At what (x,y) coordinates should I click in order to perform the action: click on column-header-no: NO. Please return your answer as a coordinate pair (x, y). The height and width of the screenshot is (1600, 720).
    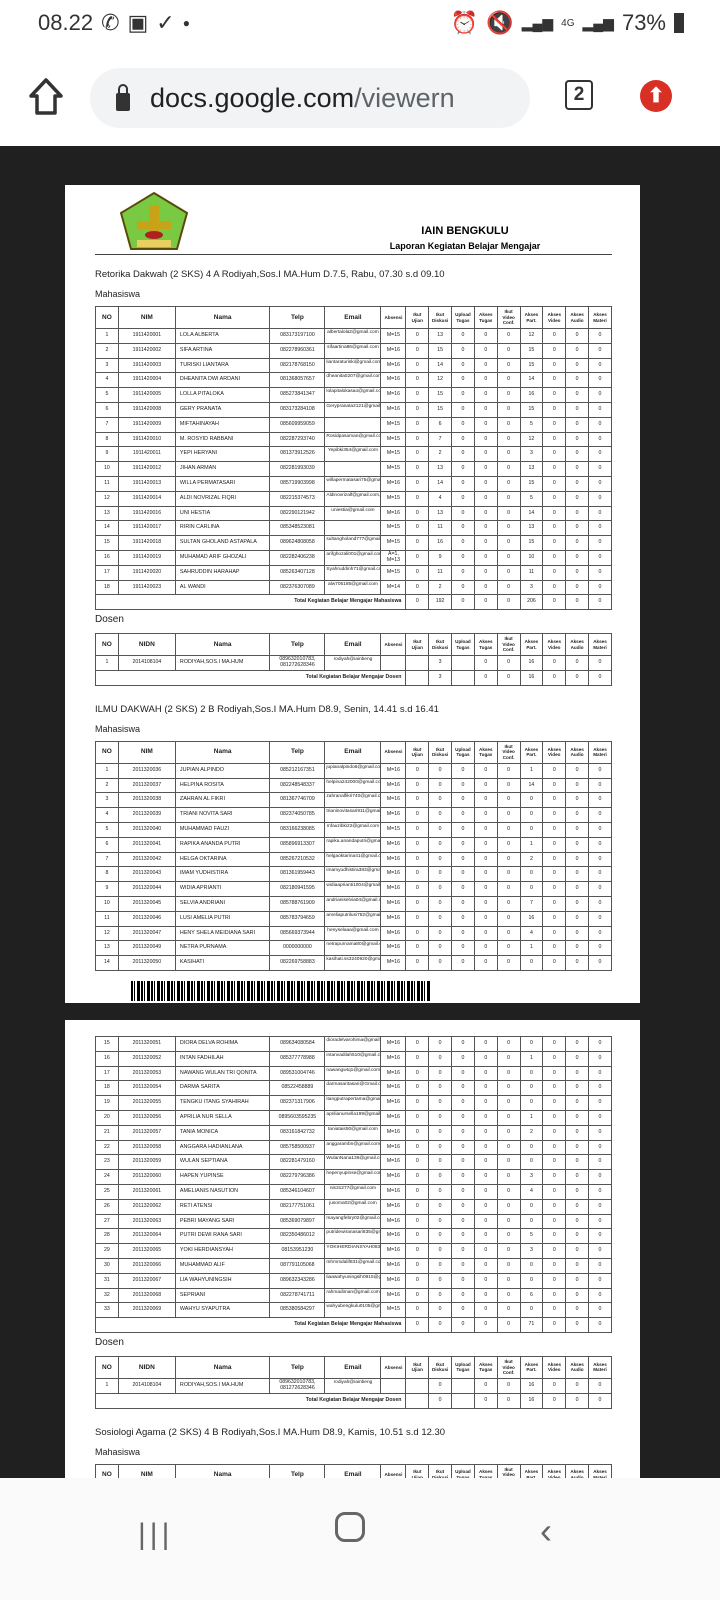
    Looking at the image, I should click on (107, 1367).